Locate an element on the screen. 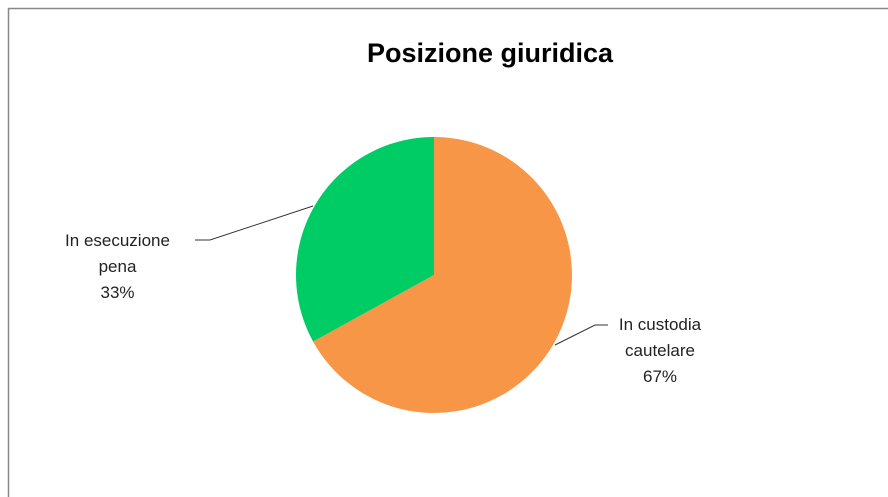  chart-title: Posizione giuridica is located at coordinates (490, 53).